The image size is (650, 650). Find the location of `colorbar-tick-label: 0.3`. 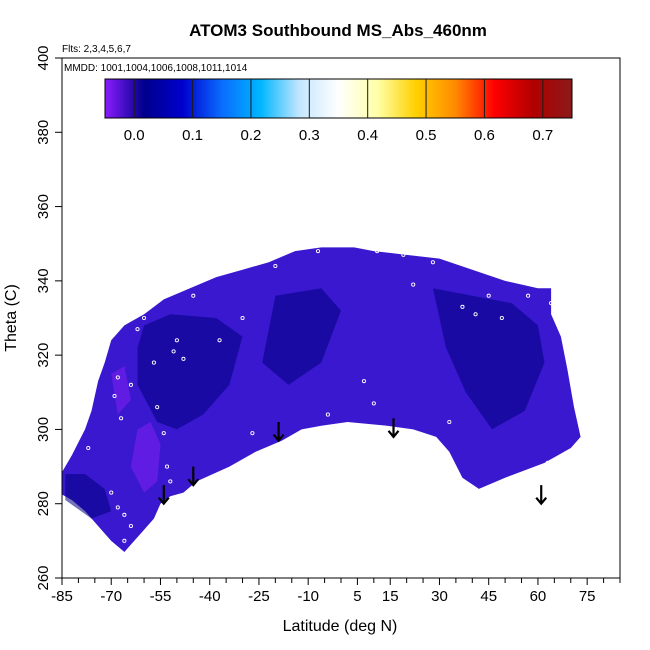

colorbar-tick-label: 0.3 is located at coordinates (309, 135).